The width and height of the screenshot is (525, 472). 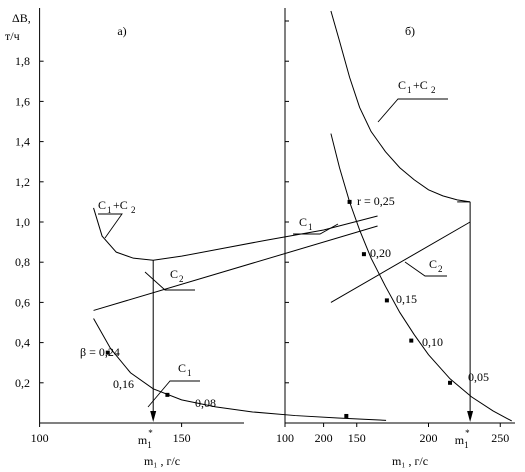 What do you see at coordinates (500, 438) in the screenshot?
I see `panel-2-x-tick-label: 250` at bounding box center [500, 438].